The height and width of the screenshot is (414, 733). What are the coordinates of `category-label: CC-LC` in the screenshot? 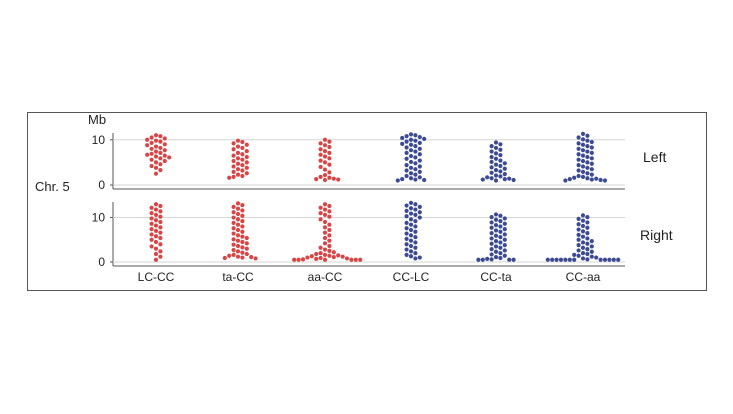 It's located at (411, 277).